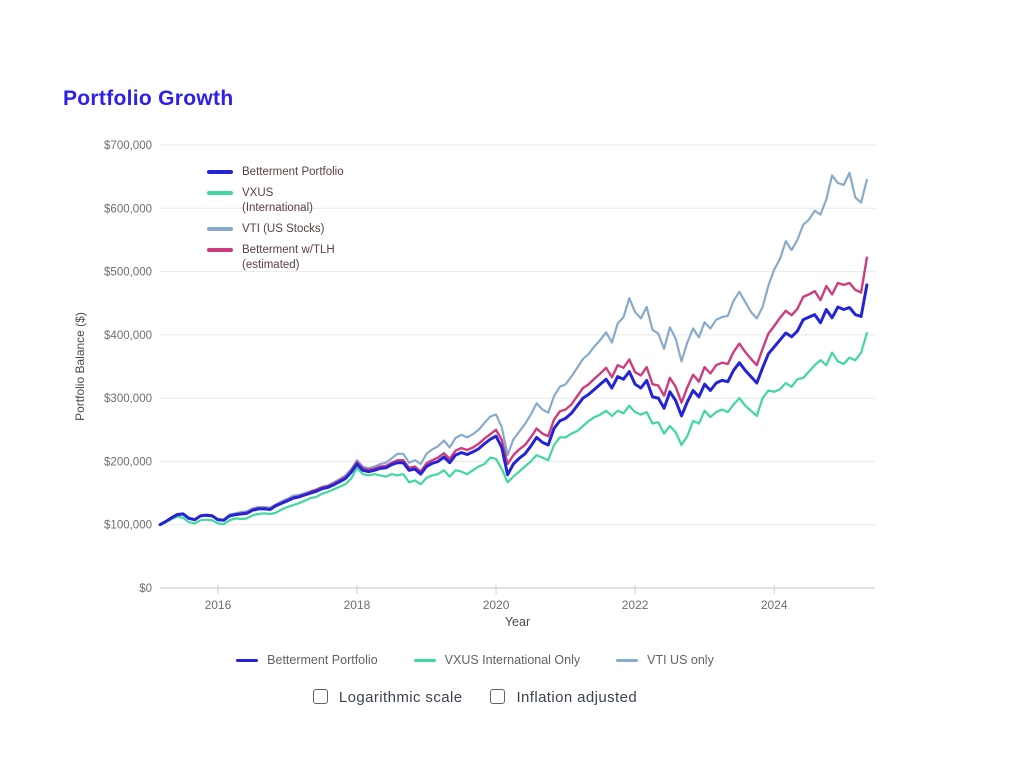  I want to click on inflation-adjusted-control: Inflation adjusted, so click(563, 697).